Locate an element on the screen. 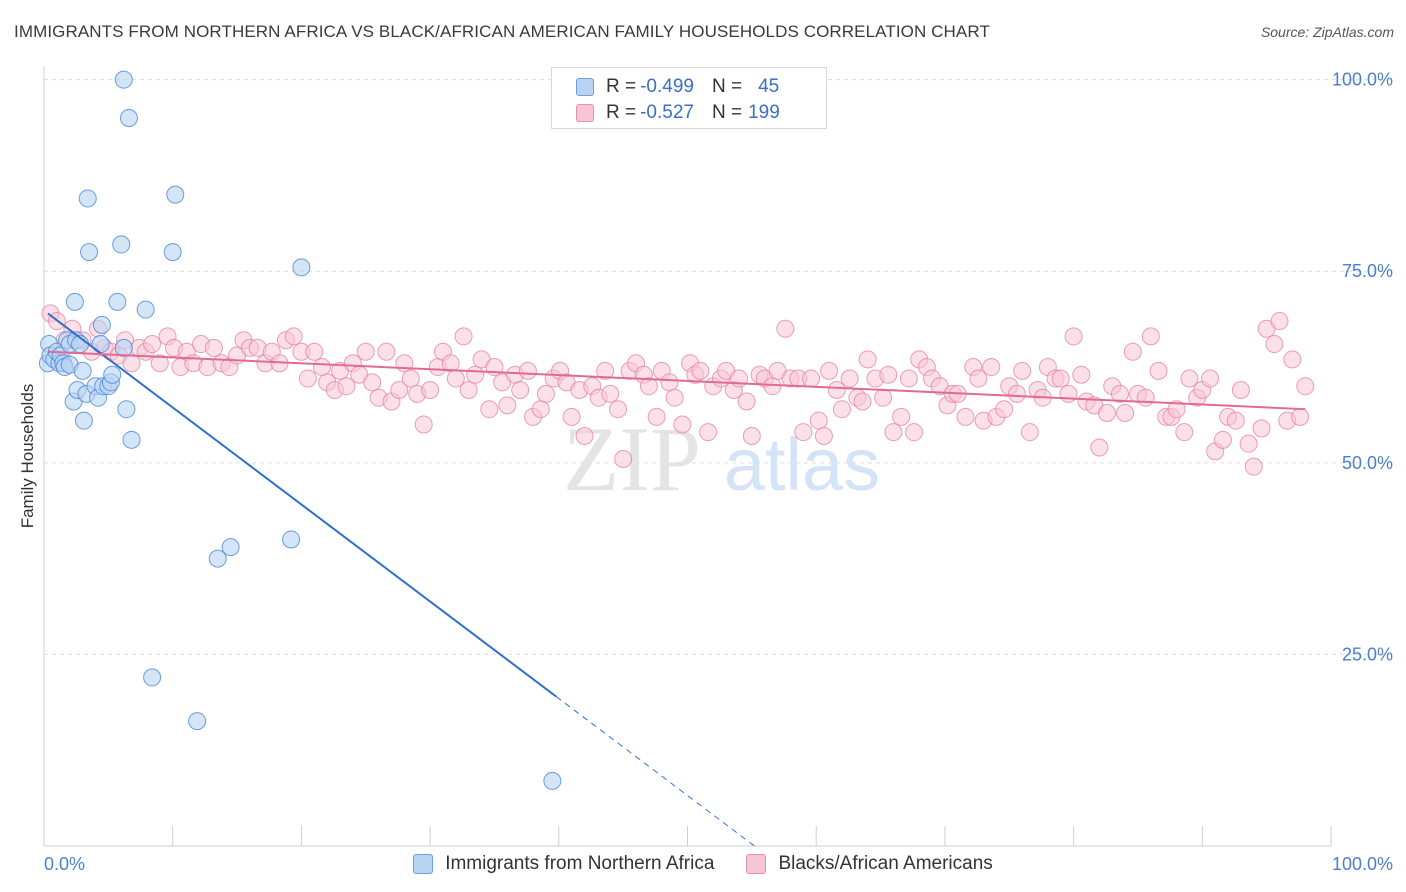  r-label: R = is located at coordinates (621, 86).